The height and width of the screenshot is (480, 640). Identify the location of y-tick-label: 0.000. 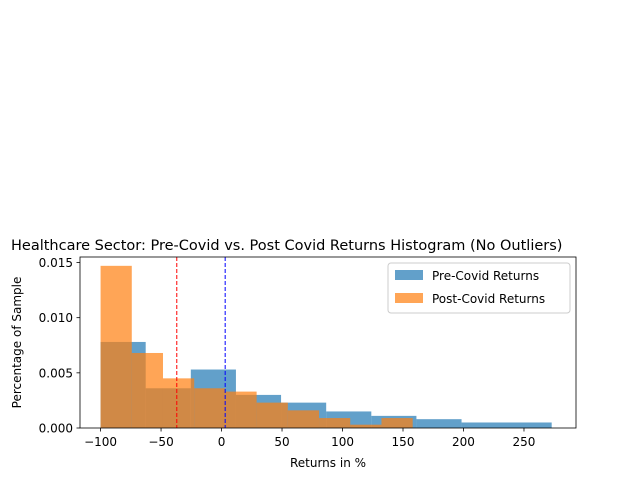
(56, 429).